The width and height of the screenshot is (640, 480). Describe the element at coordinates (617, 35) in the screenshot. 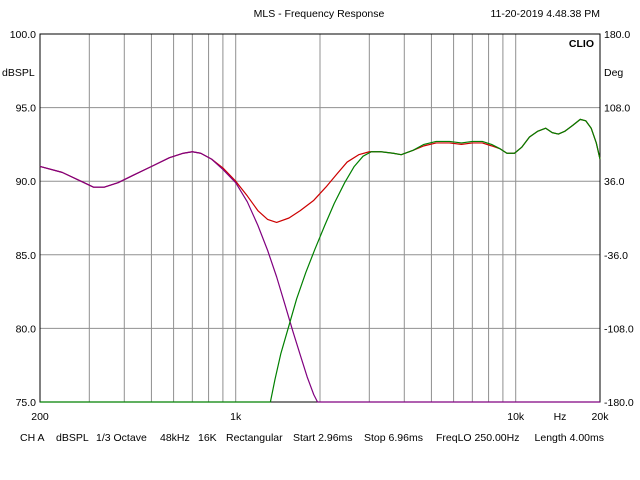

I see `y2-tick-label: 180.0` at that location.